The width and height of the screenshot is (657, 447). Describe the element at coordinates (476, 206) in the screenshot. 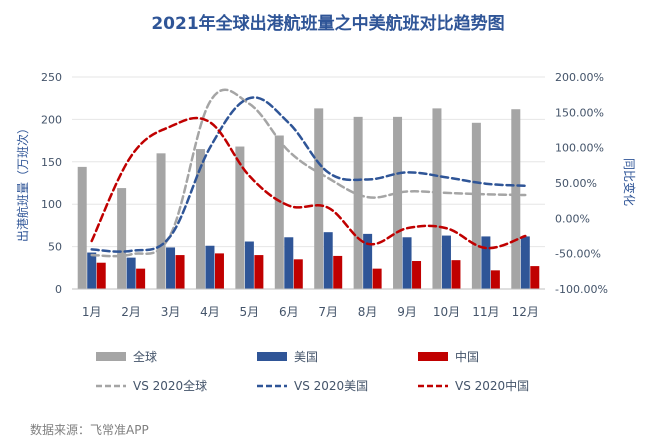

I see `bar-全球-11月` at that location.